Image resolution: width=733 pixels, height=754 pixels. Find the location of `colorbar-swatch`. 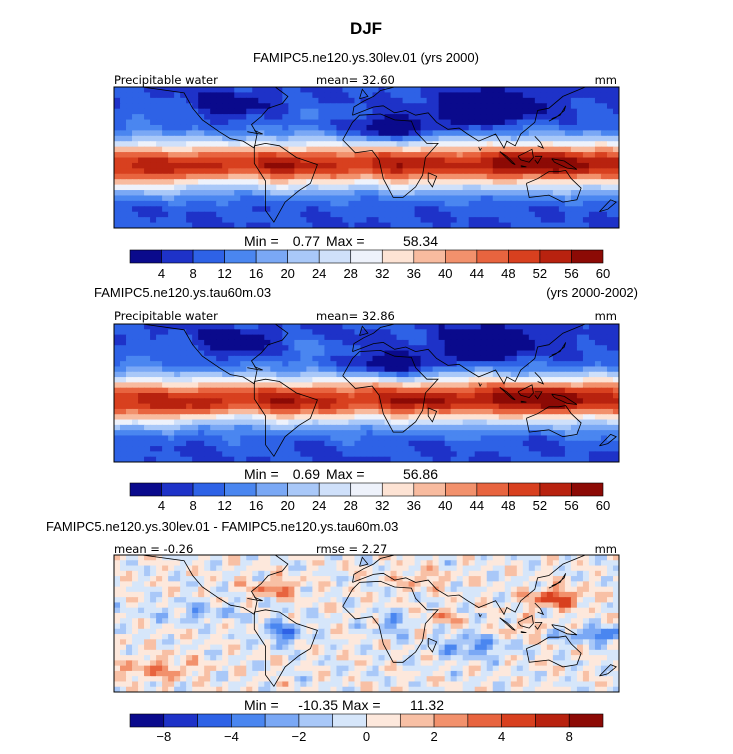

colorbar-swatch is located at coordinates (492, 256).